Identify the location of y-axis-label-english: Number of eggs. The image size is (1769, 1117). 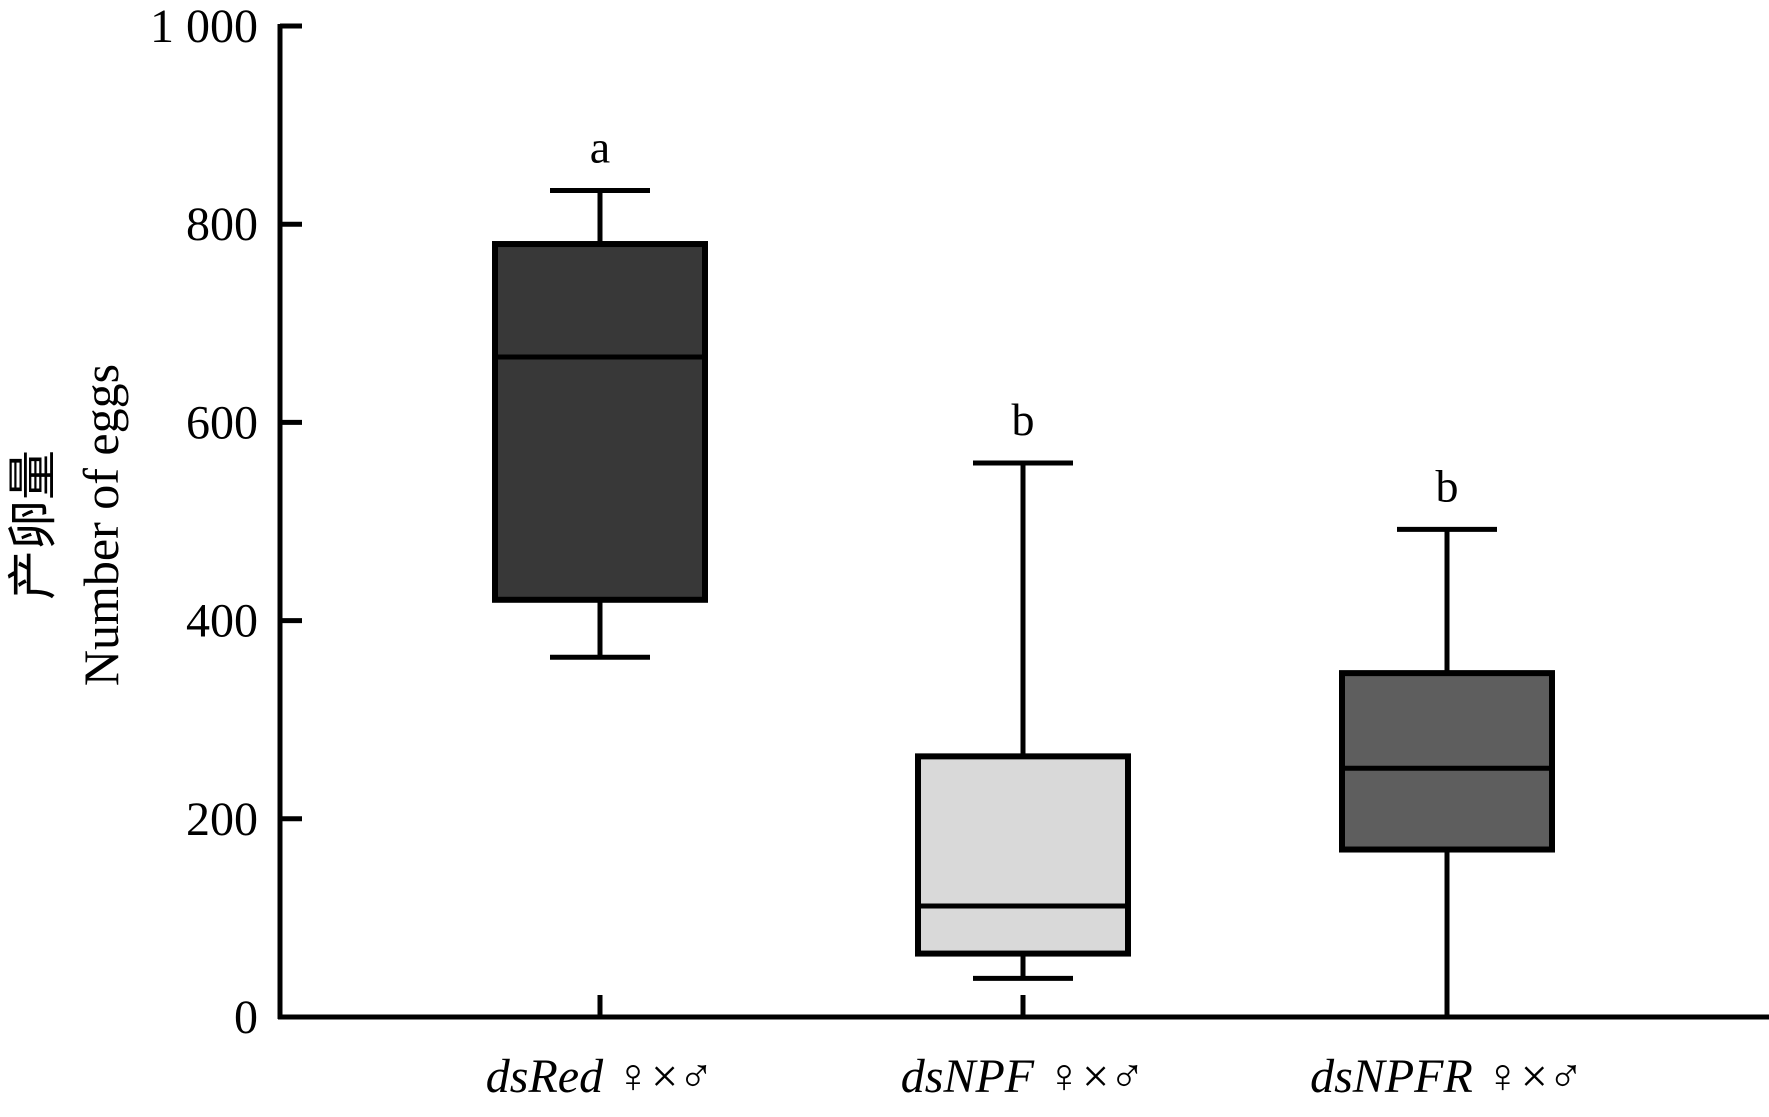
(101, 525).